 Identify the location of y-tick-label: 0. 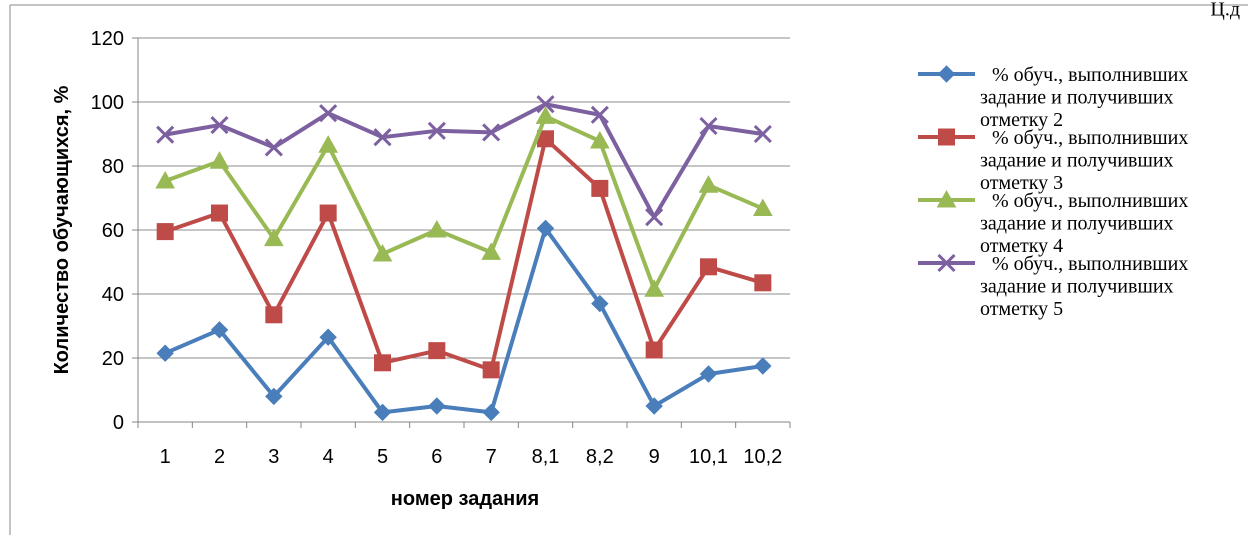
(118, 423).